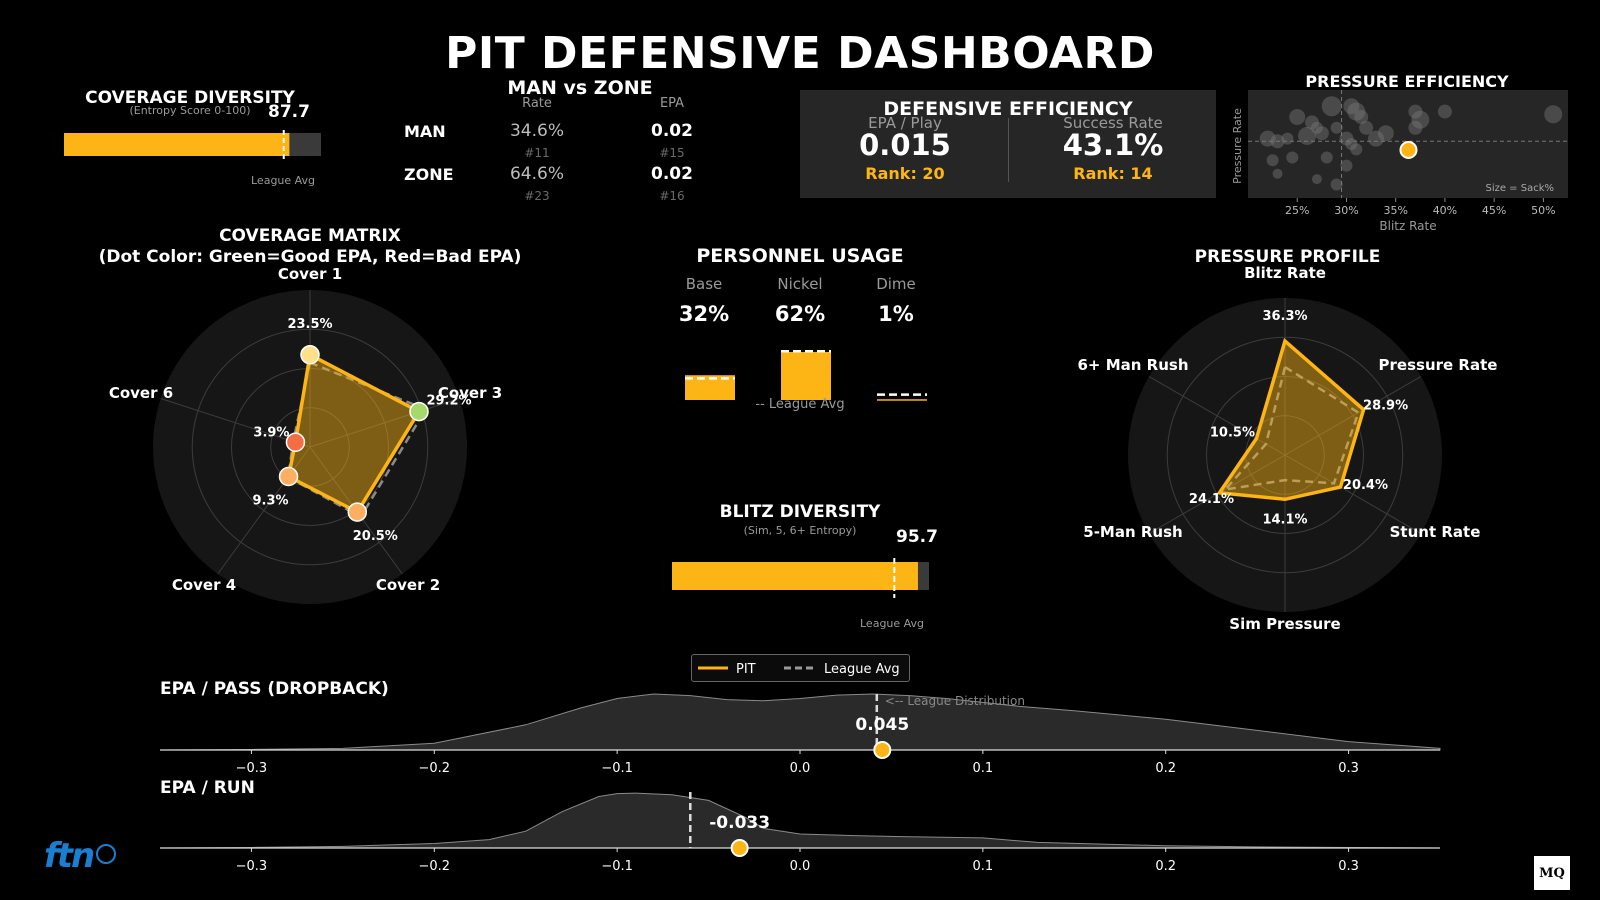 This screenshot has height=900, width=1600. Describe the element at coordinates (739, 823) in the screenshot. I see `density-pit-value: -0.033` at that location.